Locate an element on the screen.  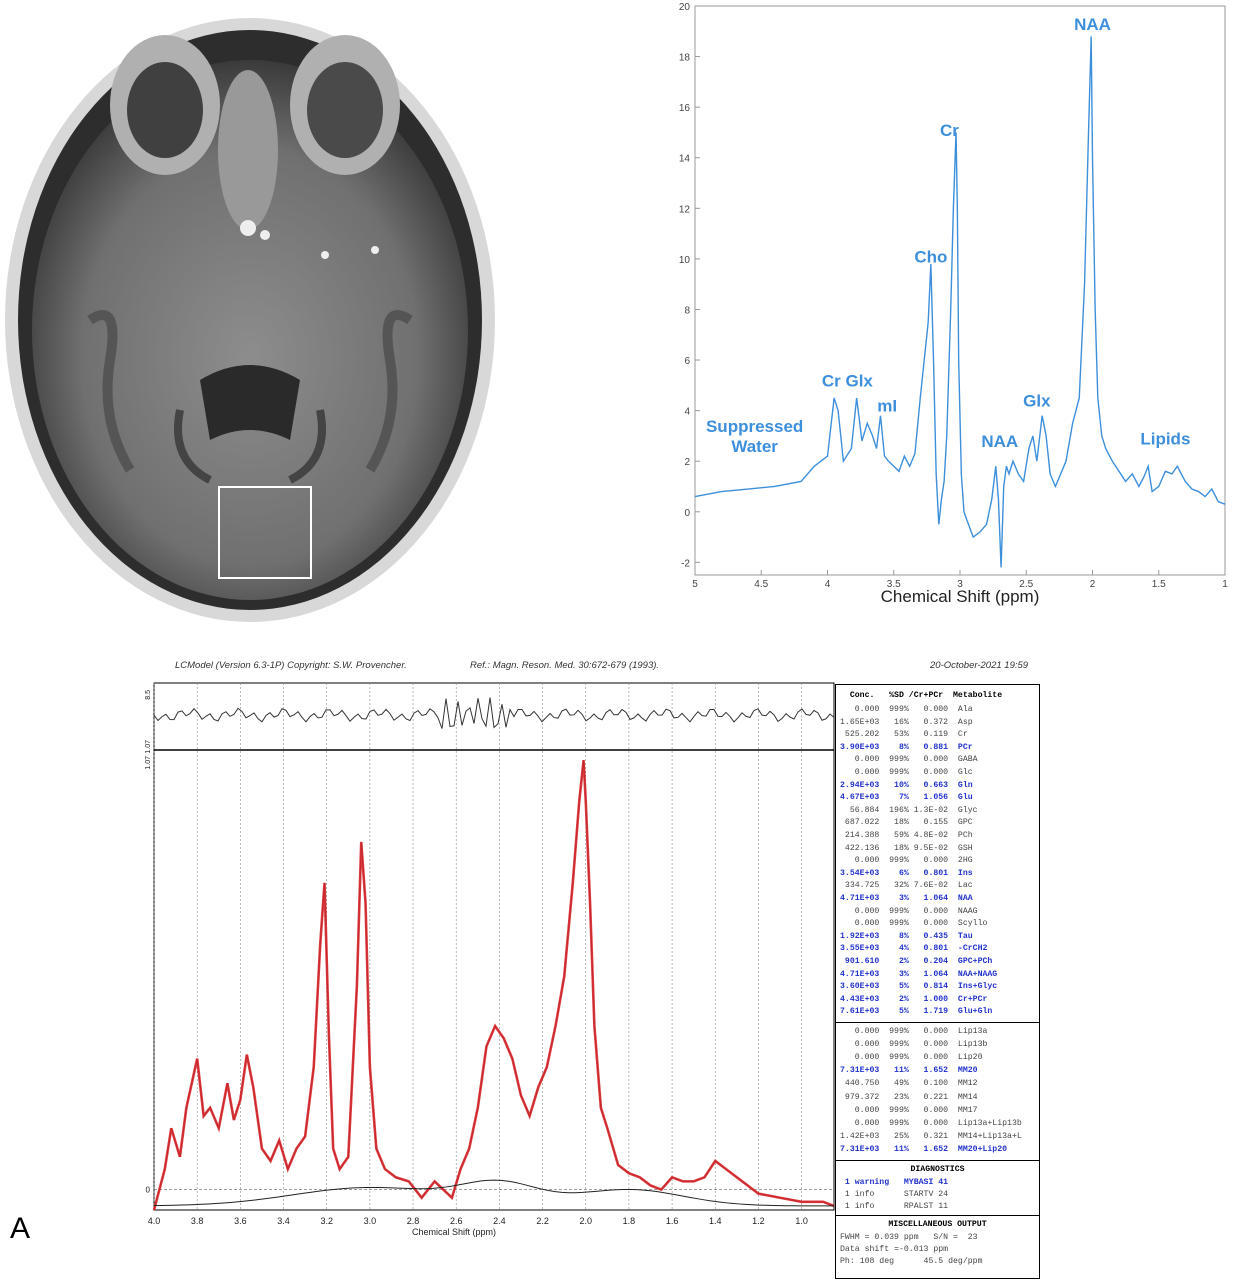
x-tick-label: 2.6 is located at coordinates (456, 1221).